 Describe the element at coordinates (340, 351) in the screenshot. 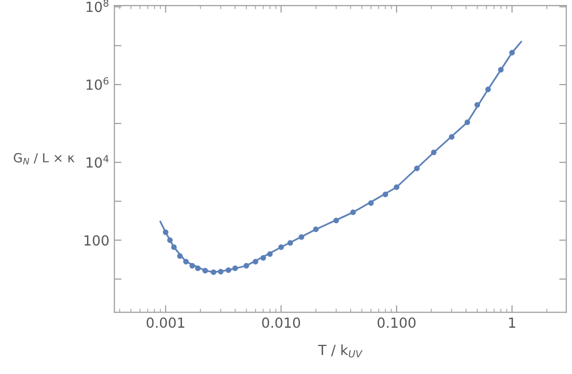

I see `x-axis-title: T / k$_{UV}$` at that location.